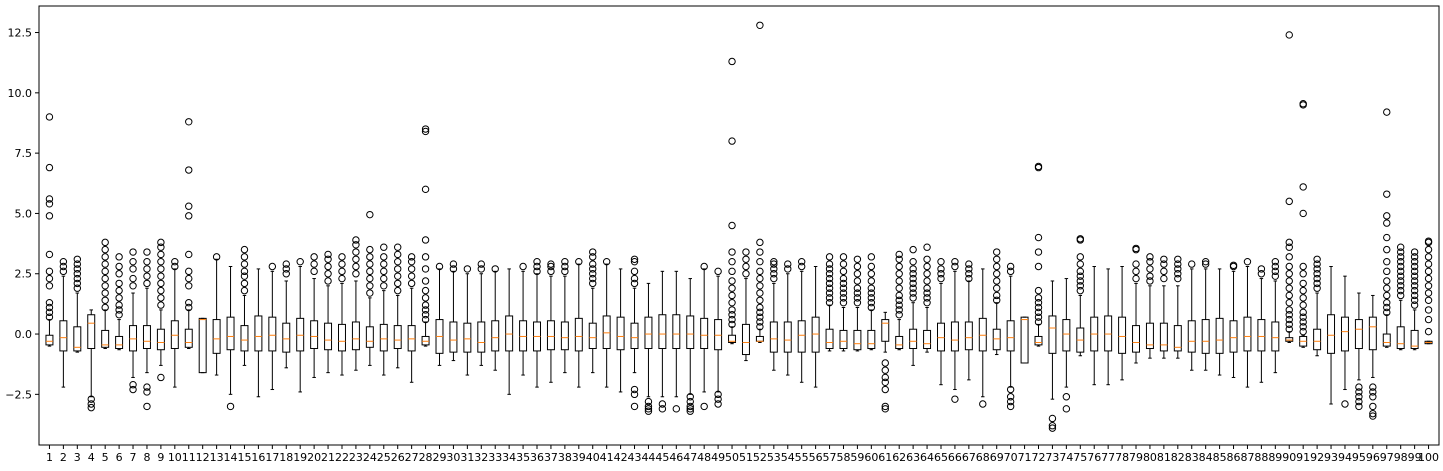  What do you see at coordinates (830, 457) in the screenshot?
I see `x-tick-label: 57` at bounding box center [830, 457].